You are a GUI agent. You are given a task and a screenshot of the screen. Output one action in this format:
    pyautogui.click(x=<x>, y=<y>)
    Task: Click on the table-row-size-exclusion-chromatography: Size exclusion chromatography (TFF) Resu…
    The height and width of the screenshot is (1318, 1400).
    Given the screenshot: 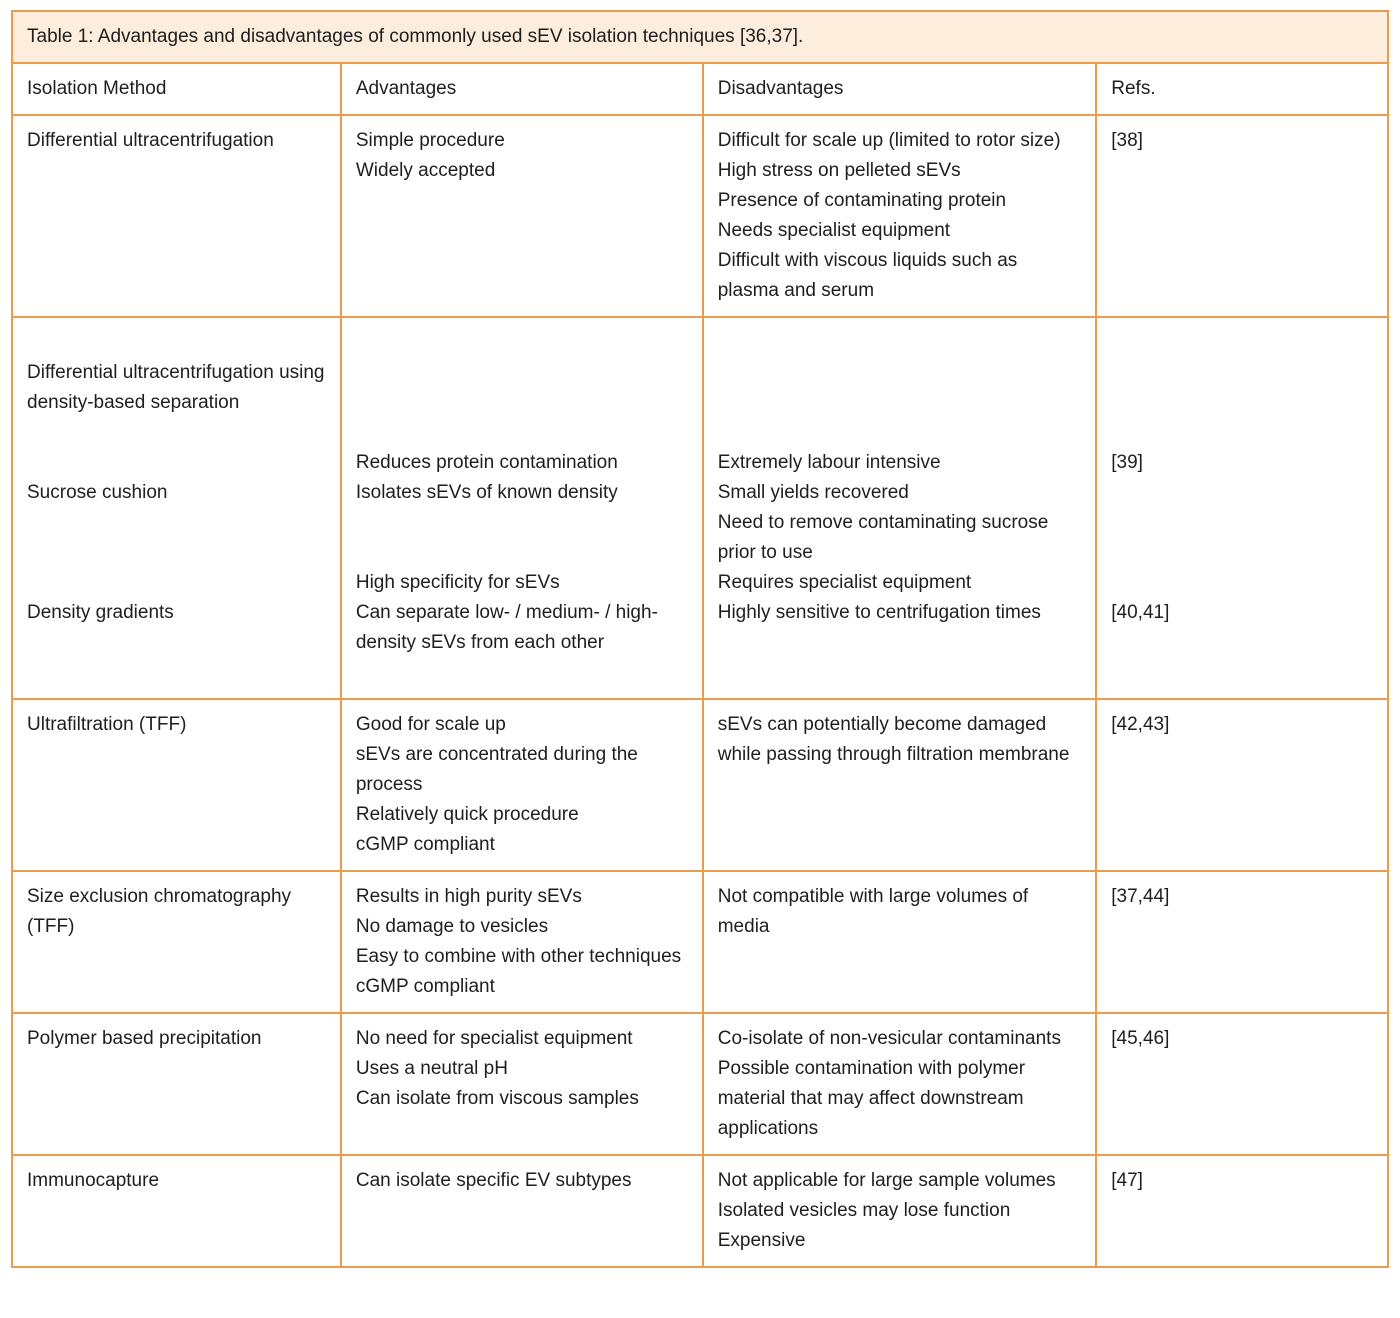 What is the action you would take?
    pyautogui.click(x=700, y=942)
    